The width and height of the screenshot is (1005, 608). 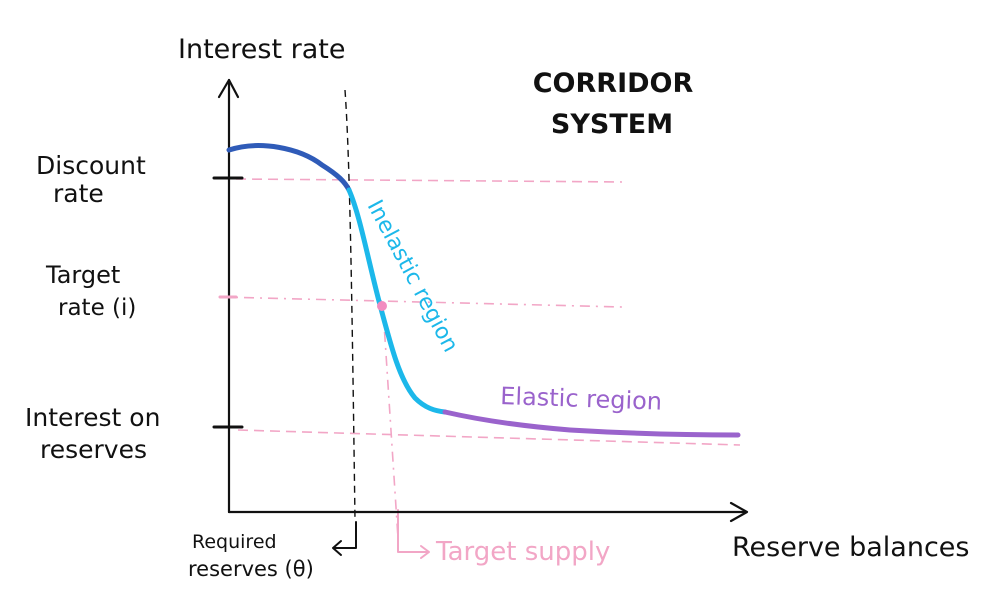 What do you see at coordinates (382, 306) in the screenshot?
I see `target-point` at bounding box center [382, 306].